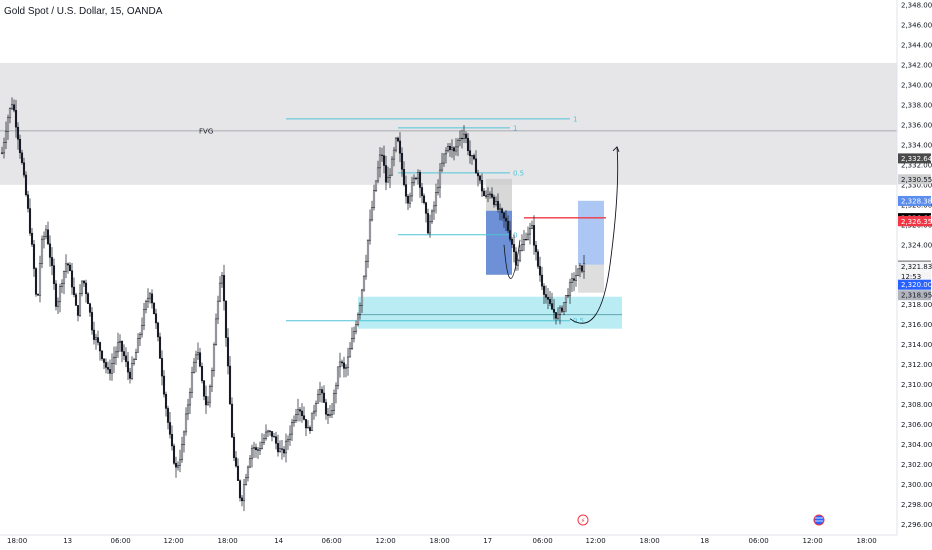 Image resolution: width=932 pixels, height=550 pixels. I want to click on y-tick-label: 2,348.000, so click(916, 6).